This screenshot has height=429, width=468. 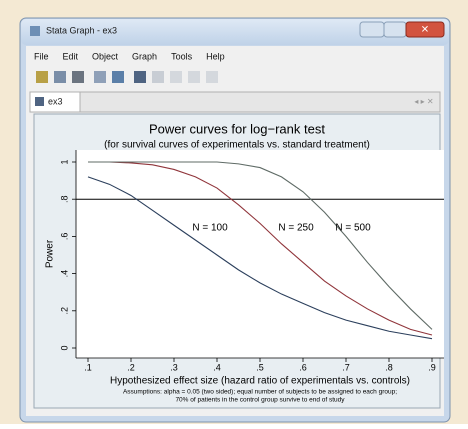 I want to click on x-tick-label: .5, so click(x=260, y=367).